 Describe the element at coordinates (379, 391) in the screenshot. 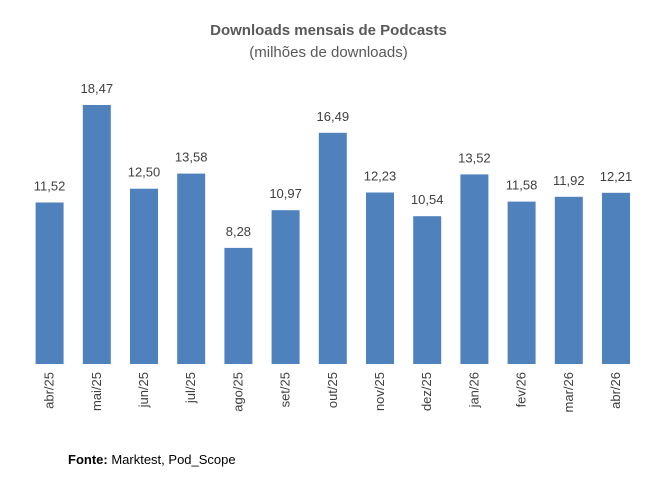

I see `x-tick-label-nov-25: nov/25` at that location.